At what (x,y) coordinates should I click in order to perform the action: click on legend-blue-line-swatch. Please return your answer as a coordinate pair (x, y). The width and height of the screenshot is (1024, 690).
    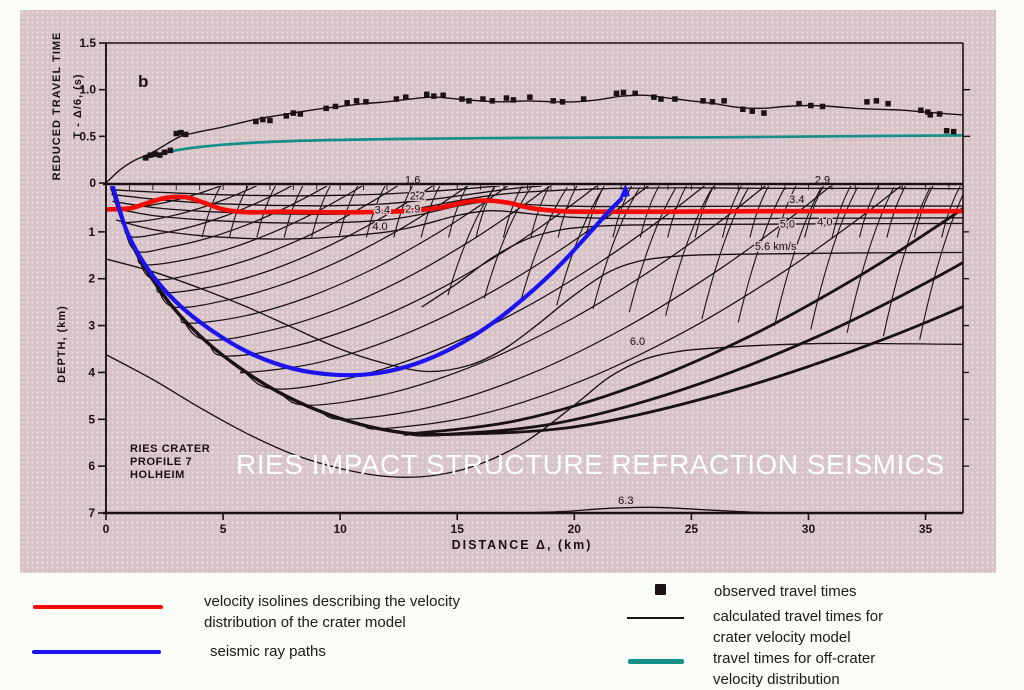
    Looking at the image, I should click on (96, 652).